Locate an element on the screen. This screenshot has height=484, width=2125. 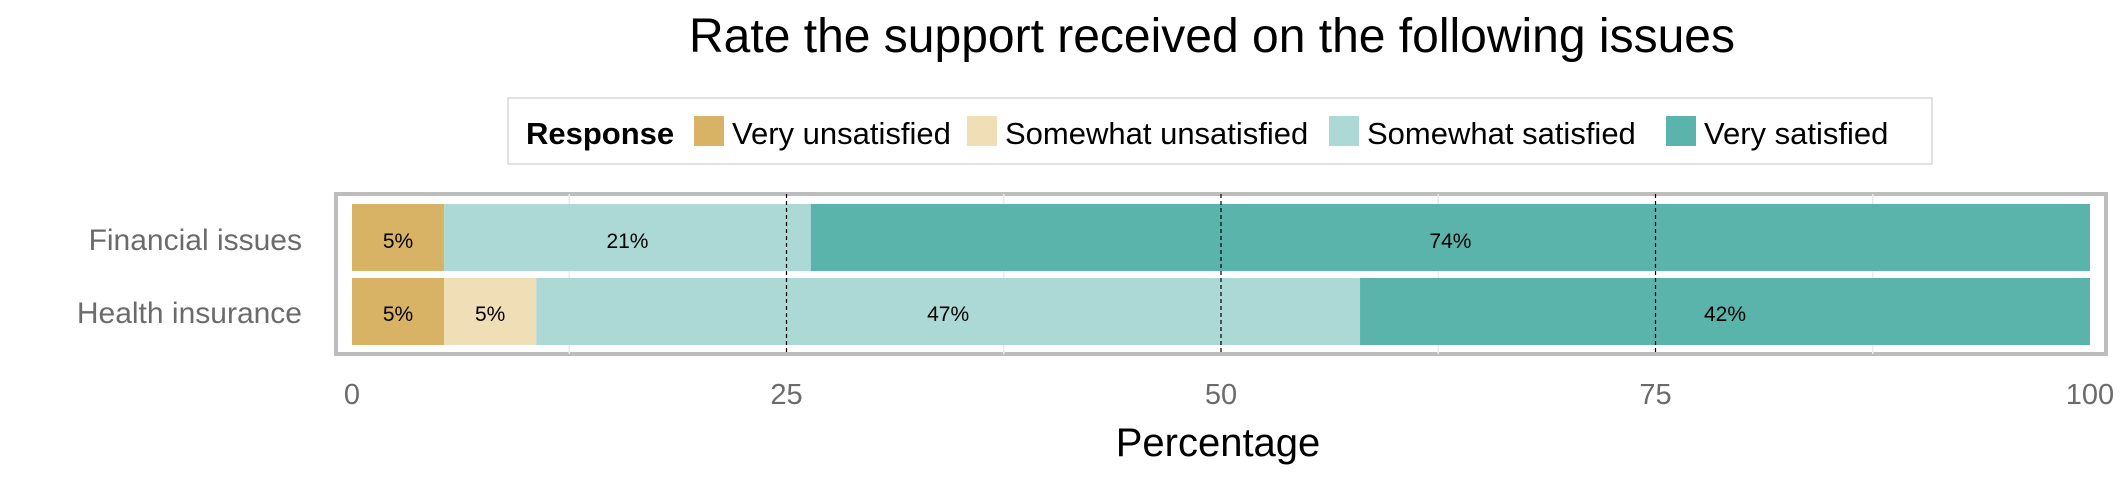
bar-value-label: 42% is located at coordinates (1725, 314).